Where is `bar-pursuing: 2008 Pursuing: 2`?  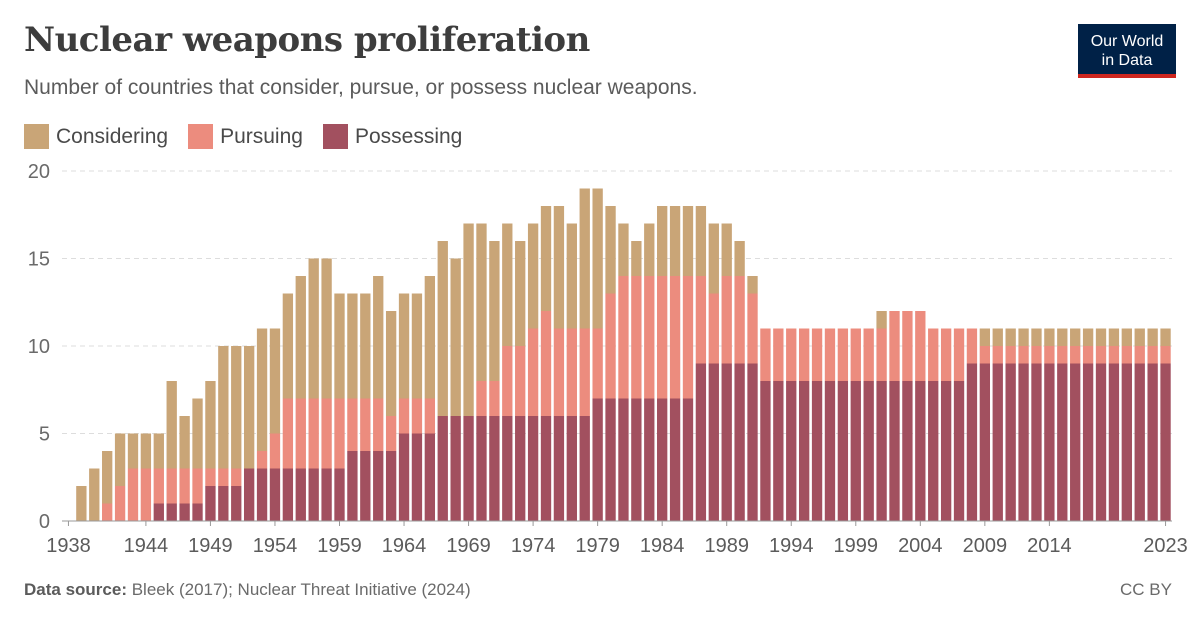 bar-pursuing: 2008 Pursuing: 2 is located at coordinates (972, 346).